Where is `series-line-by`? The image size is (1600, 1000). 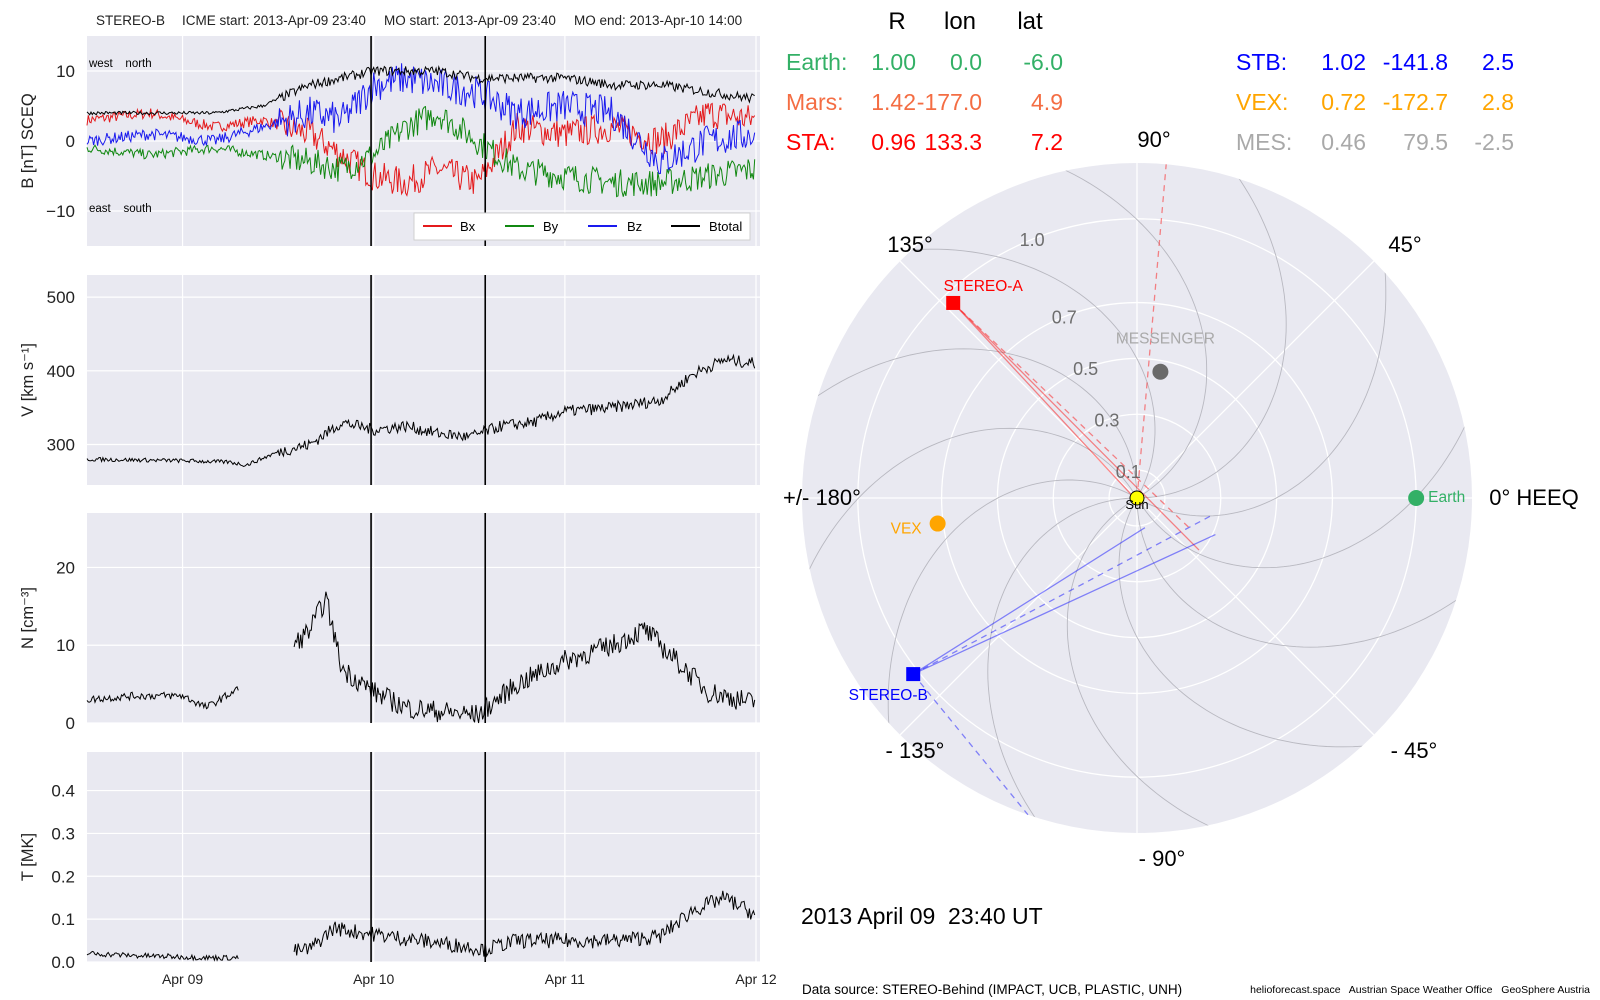 series-line-by is located at coordinates (421, 151).